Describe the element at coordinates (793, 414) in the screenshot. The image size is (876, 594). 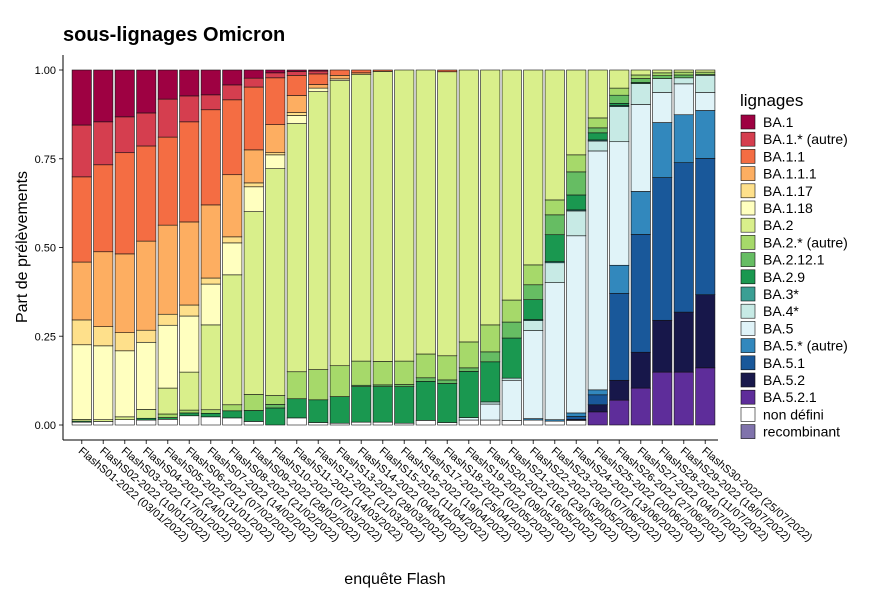
I see `legend-label: non défini` at that location.